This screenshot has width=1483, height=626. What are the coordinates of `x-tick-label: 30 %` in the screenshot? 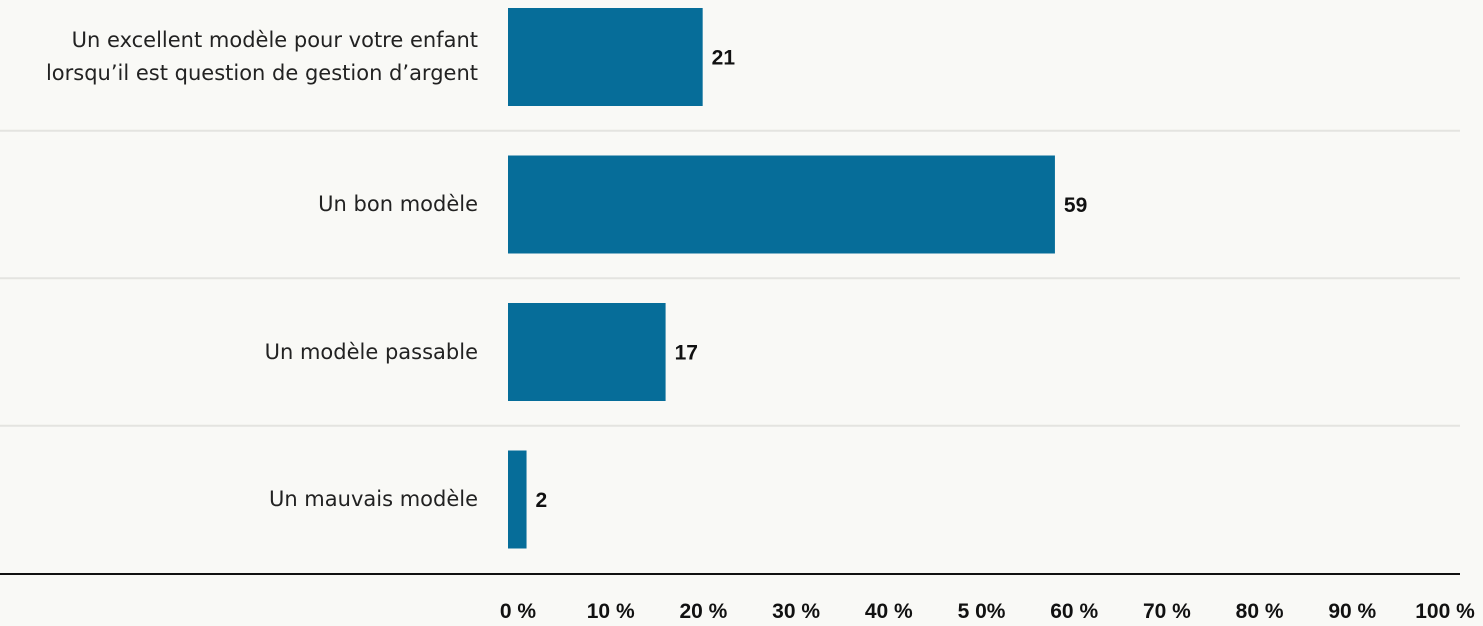 It's located at (796, 611).